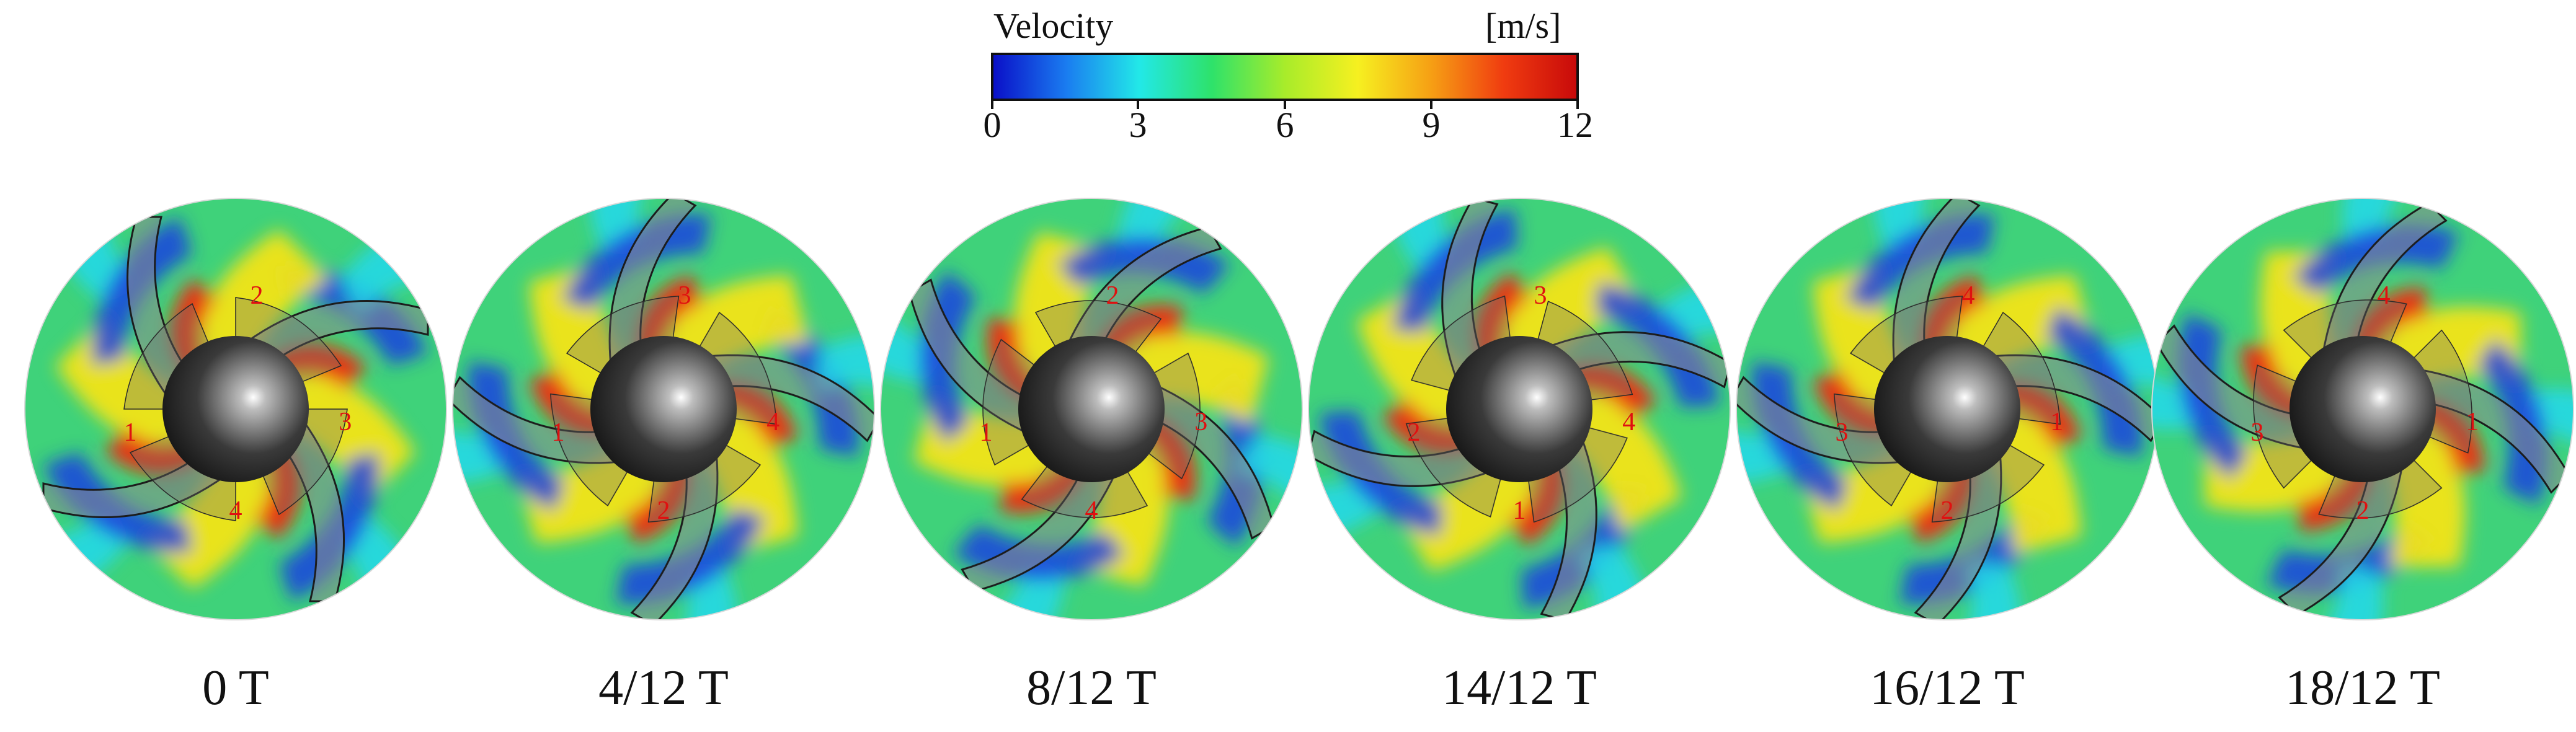  What do you see at coordinates (1947, 688) in the screenshot?
I see `time-label: 16/12 T` at bounding box center [1947, 688].